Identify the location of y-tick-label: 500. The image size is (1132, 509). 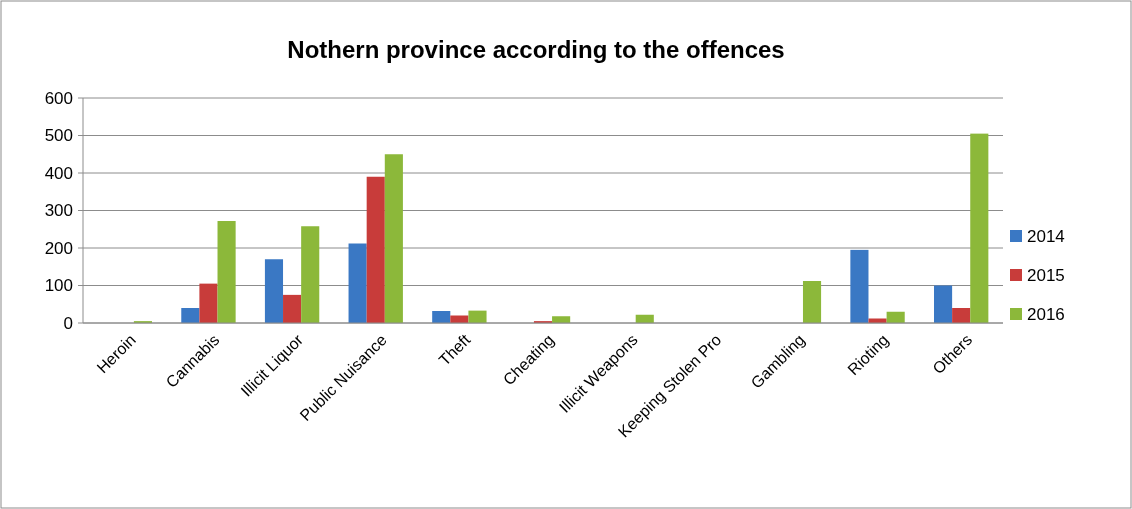
(58, 136).